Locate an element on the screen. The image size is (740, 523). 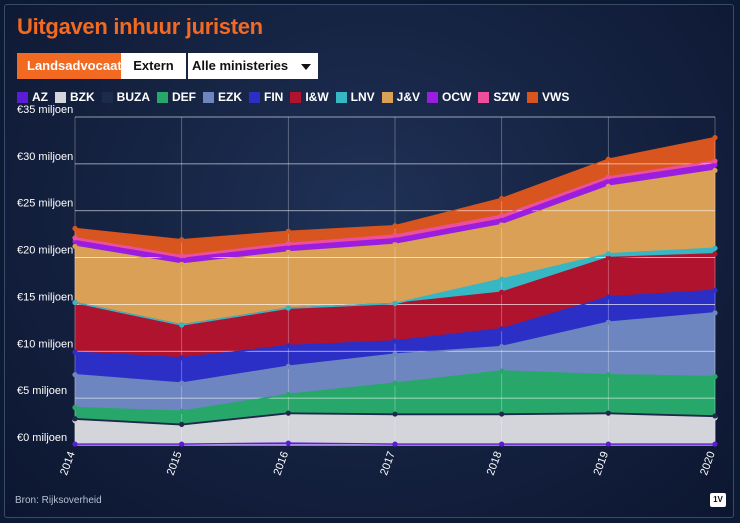
source-note: Bron: Rijksoverheid is located at coordinates (58, 500).